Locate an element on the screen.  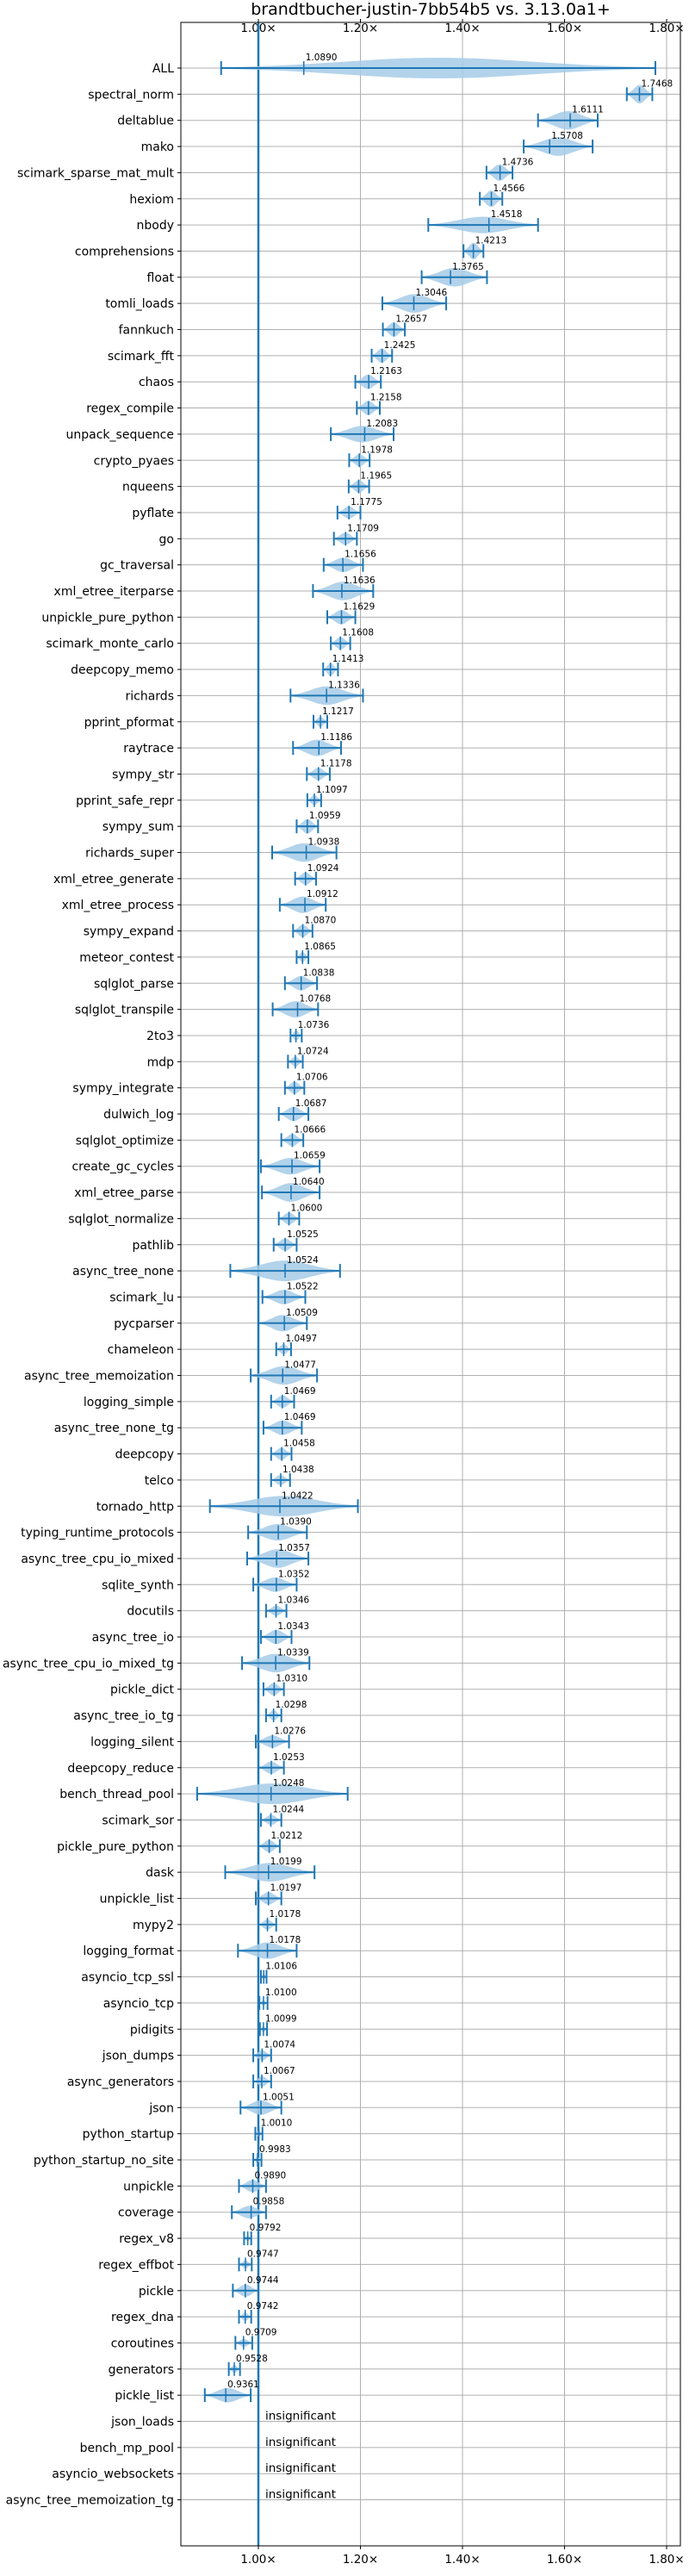
benchmark-label: sympy_expand is located at coordinates (129, 932).